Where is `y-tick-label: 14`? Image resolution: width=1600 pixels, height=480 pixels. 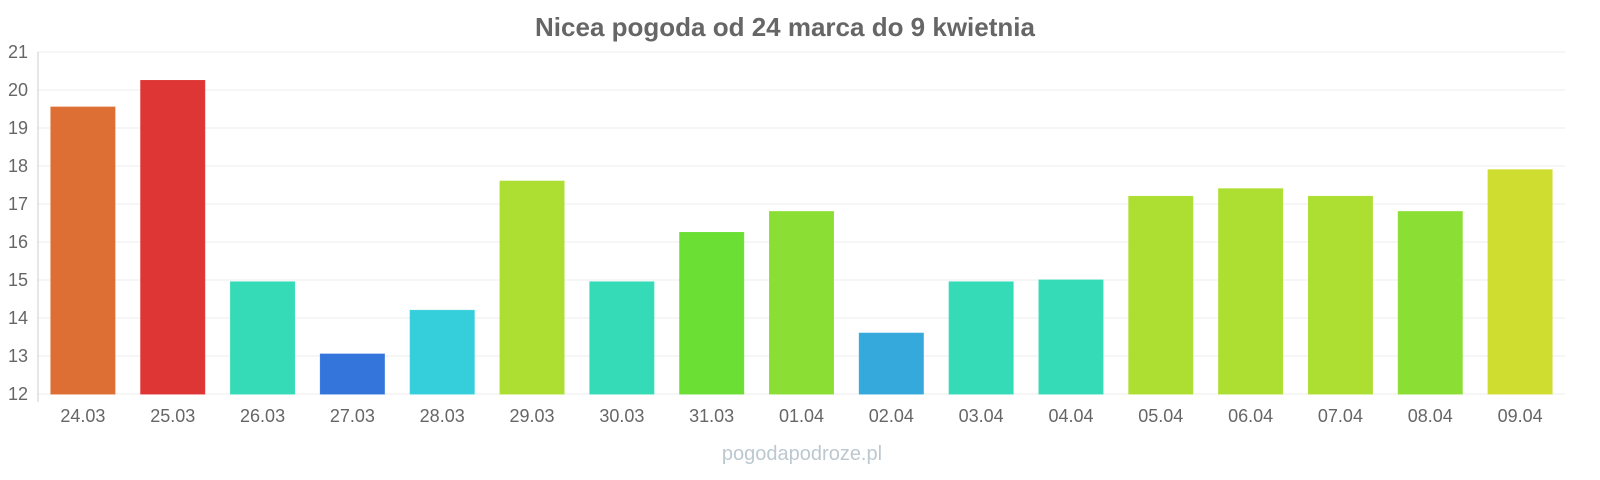
y-tick-label: 14 is located at coordinates (18, 318).